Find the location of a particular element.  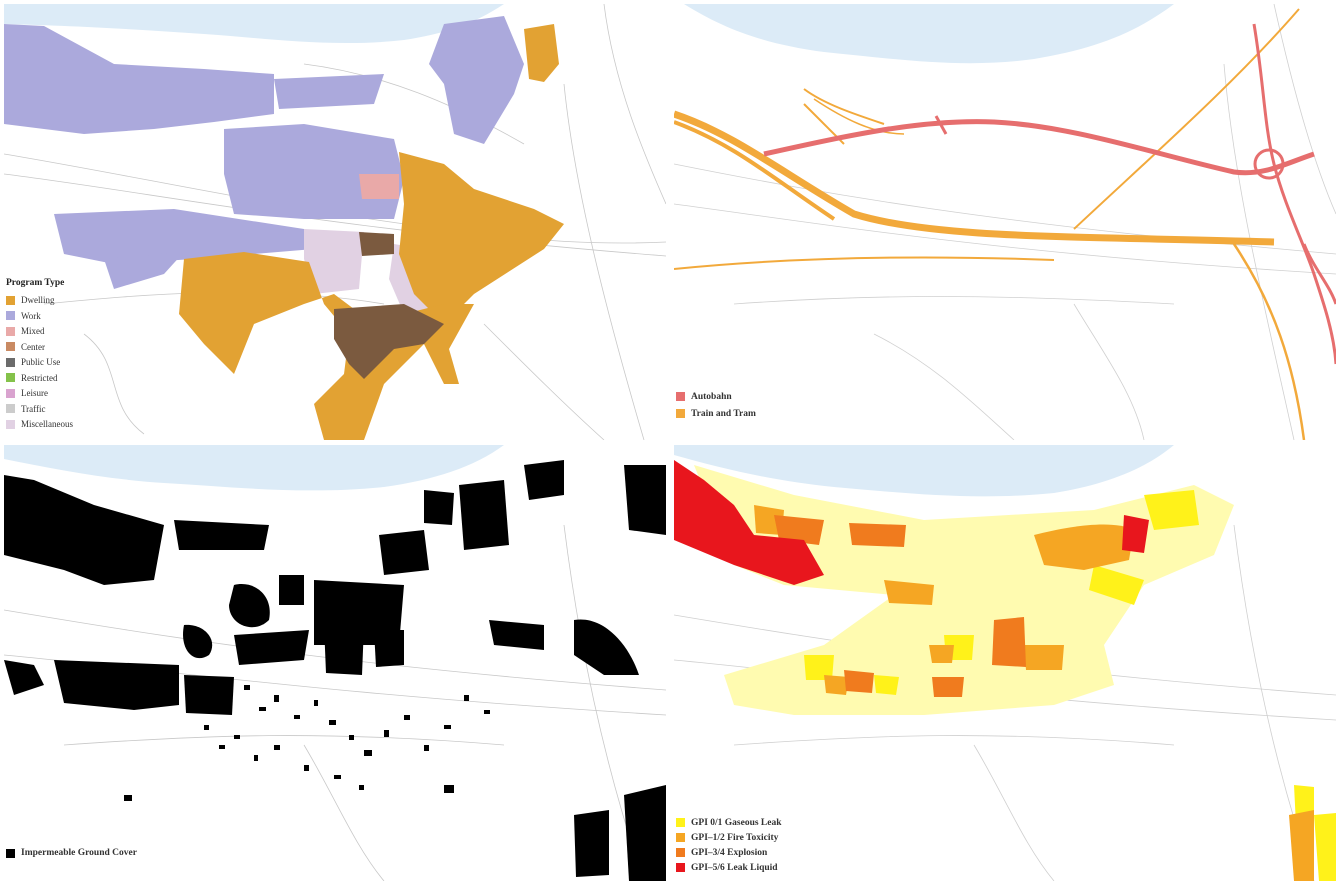

legend-item-restricted: Restricted is located at coordinates (39, 378).